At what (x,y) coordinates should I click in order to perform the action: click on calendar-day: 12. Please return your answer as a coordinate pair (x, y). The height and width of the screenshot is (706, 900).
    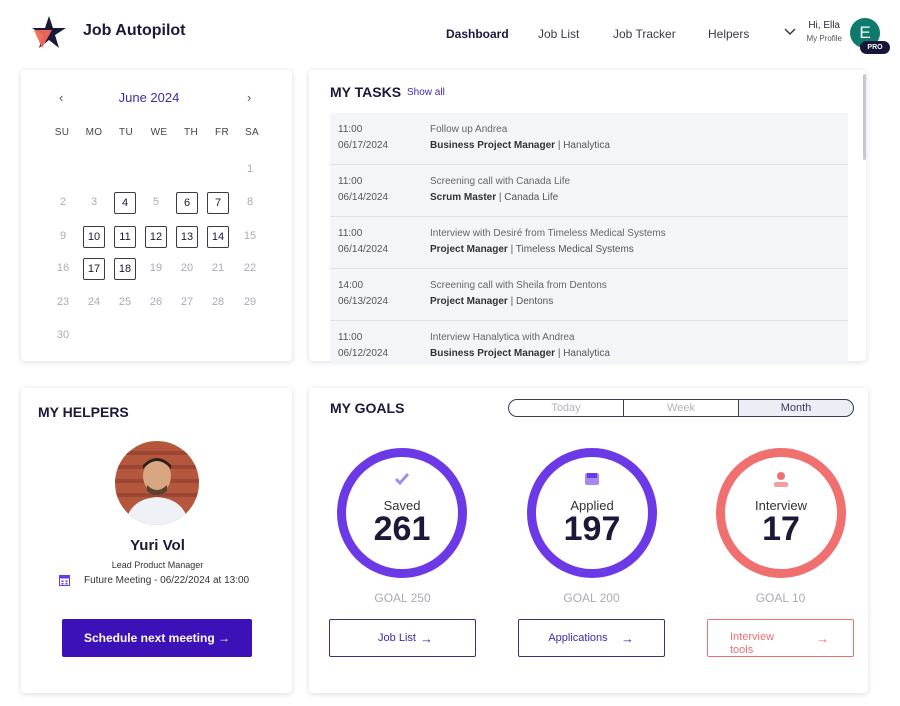
    Looking at the image, I should click on (156, 237).